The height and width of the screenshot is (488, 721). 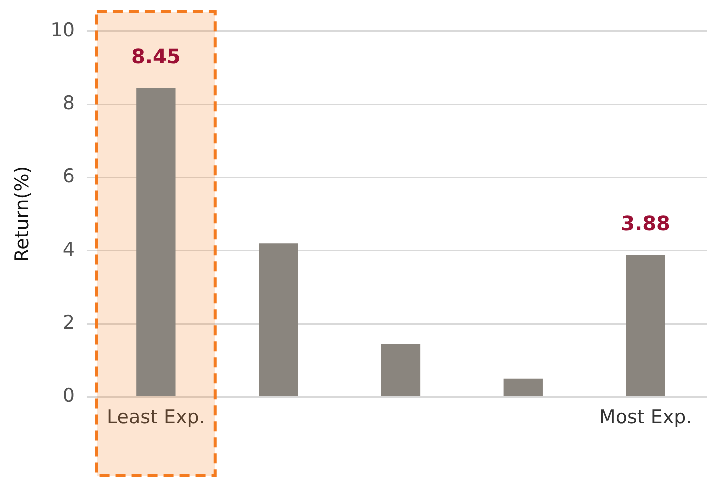 What do you see at coordinates (156, 56) in the screenshot?
I see `data-label: 8.45` at bounding box center [156, 56].